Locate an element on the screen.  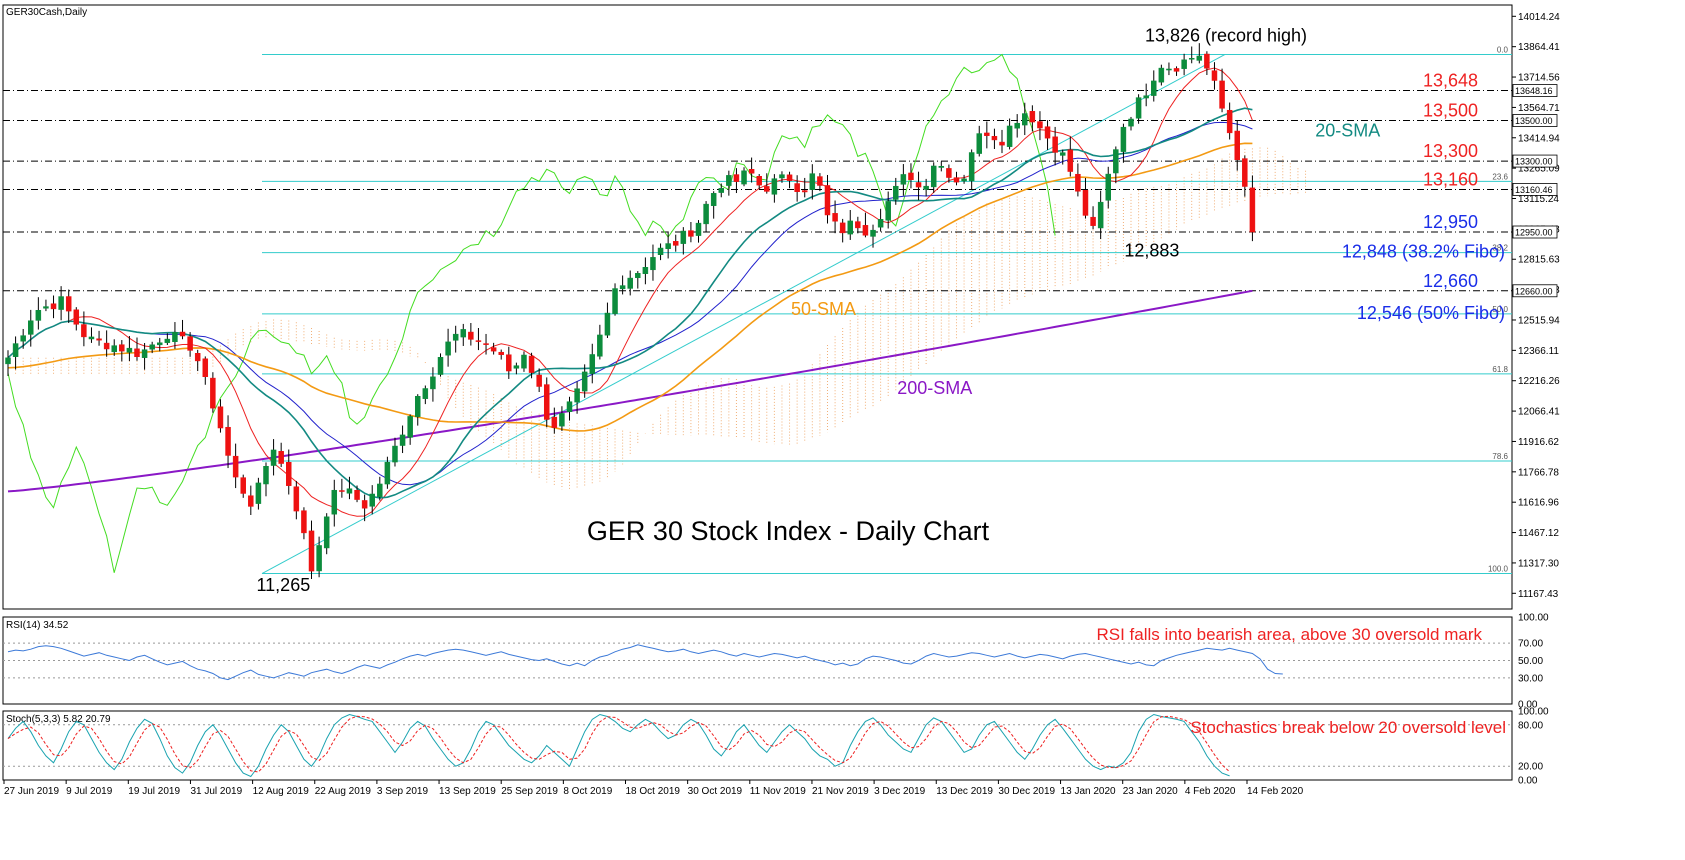
annotation-label: 200-SMA is located at coordinates (934, 388).